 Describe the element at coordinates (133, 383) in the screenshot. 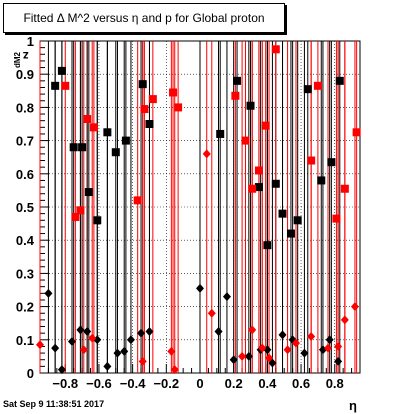

I see `x-tick-label: −0.4` at that location.